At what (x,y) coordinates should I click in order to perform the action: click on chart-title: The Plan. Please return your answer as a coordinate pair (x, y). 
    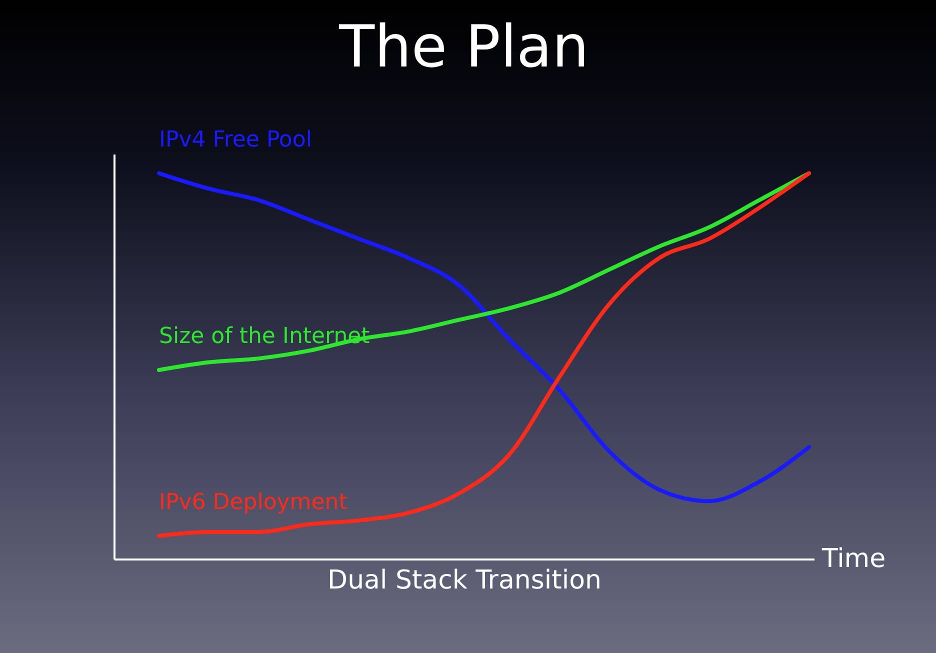
    Looking at the image, I should click on (463, 46).